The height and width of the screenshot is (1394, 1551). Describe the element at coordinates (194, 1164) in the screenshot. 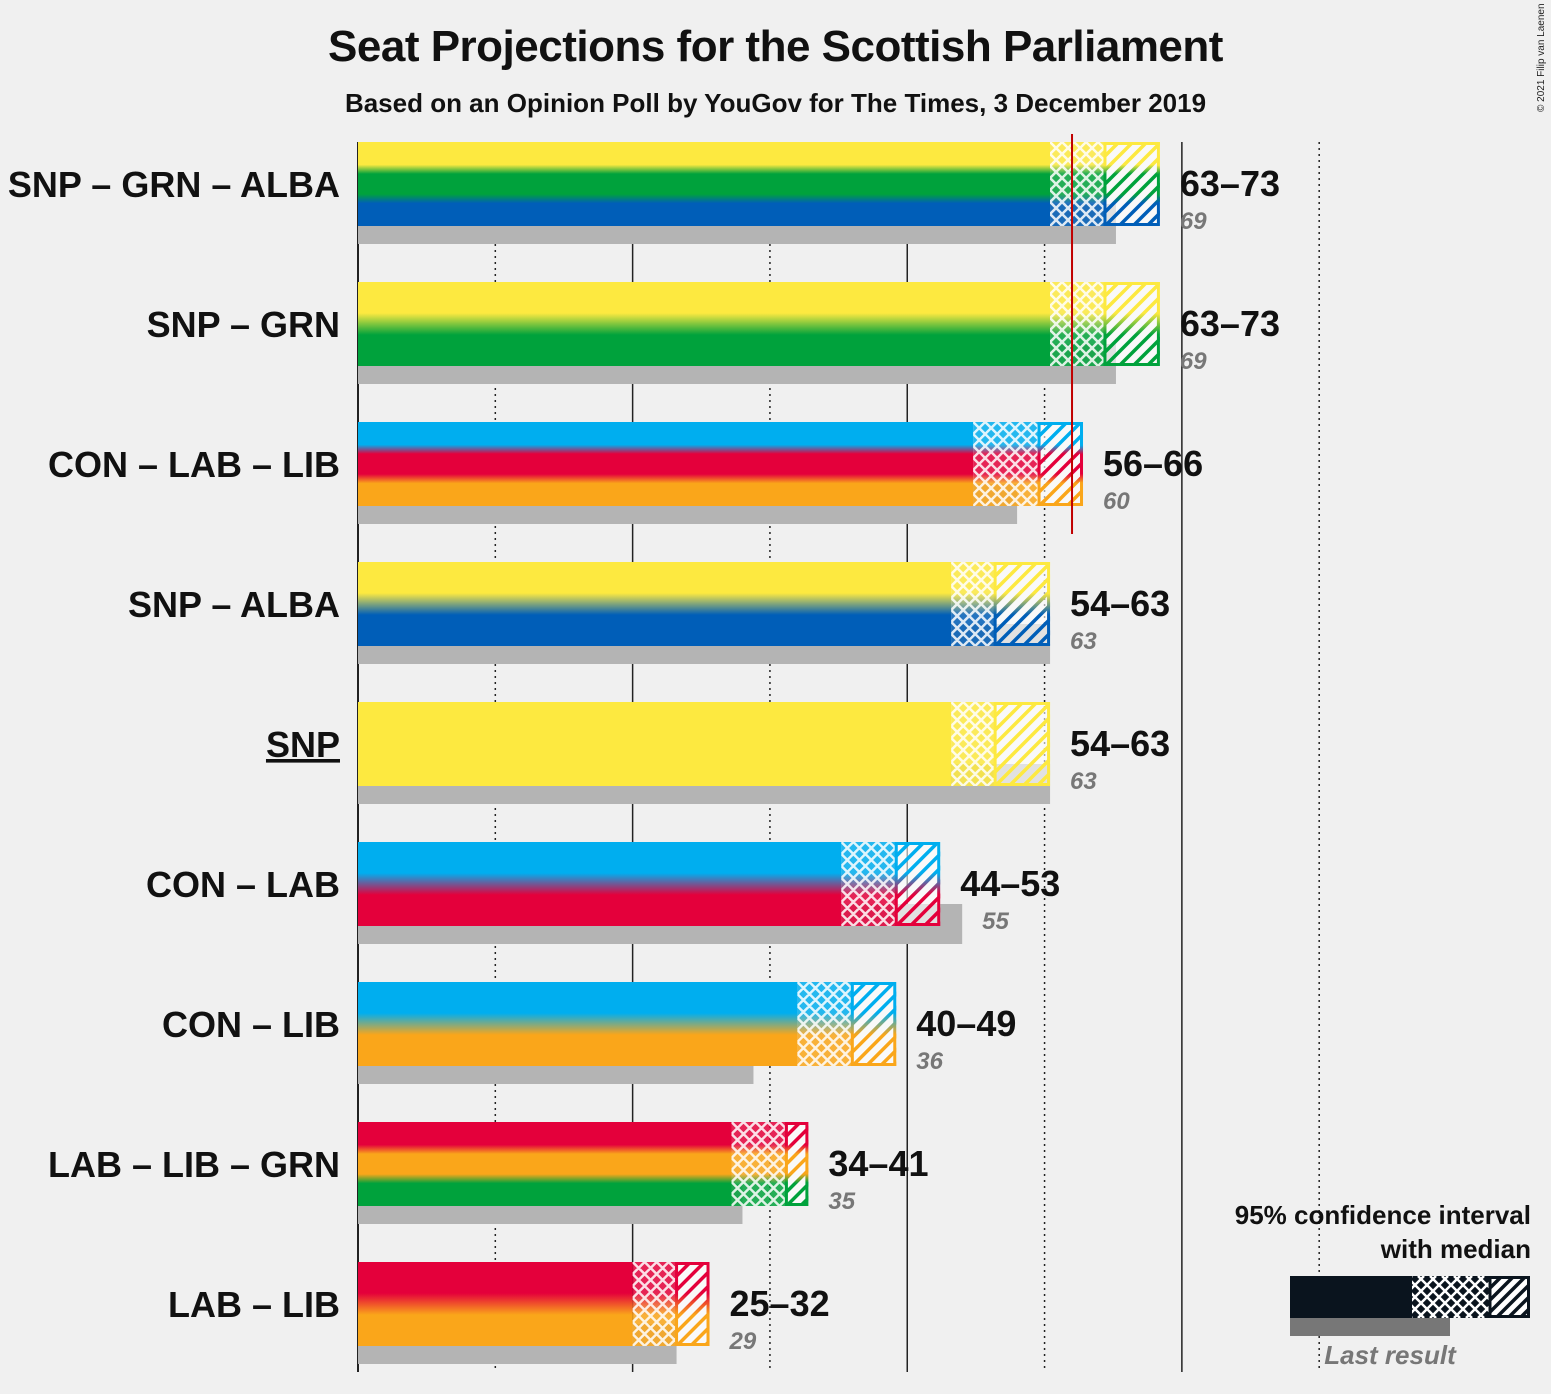

I see `row-label: LAB – LIB – GRN` at that location.